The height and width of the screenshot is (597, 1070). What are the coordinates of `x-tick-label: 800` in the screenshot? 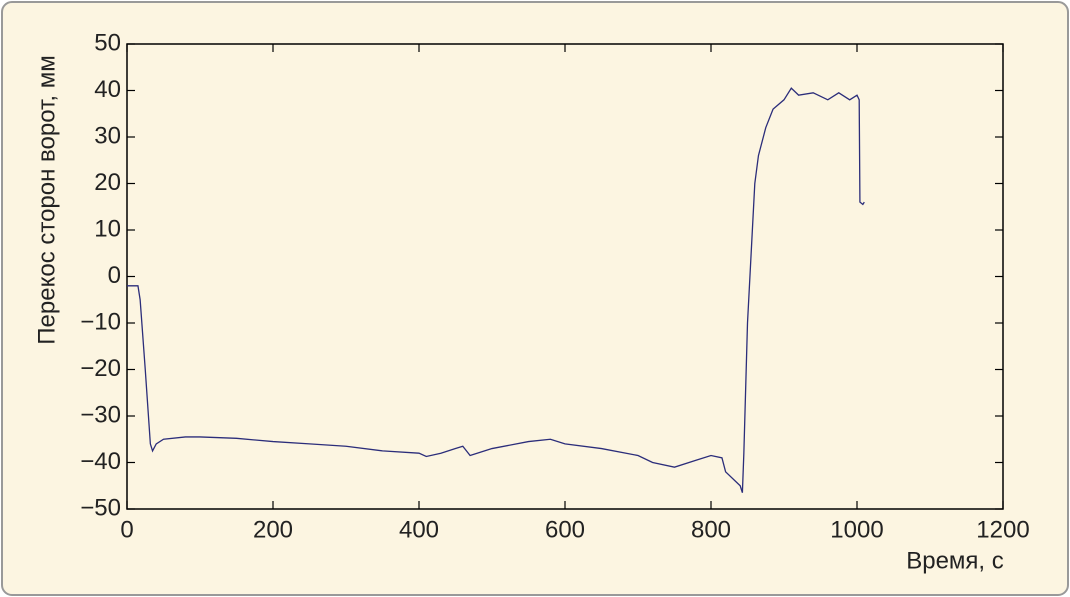 It's located at (711, 529).